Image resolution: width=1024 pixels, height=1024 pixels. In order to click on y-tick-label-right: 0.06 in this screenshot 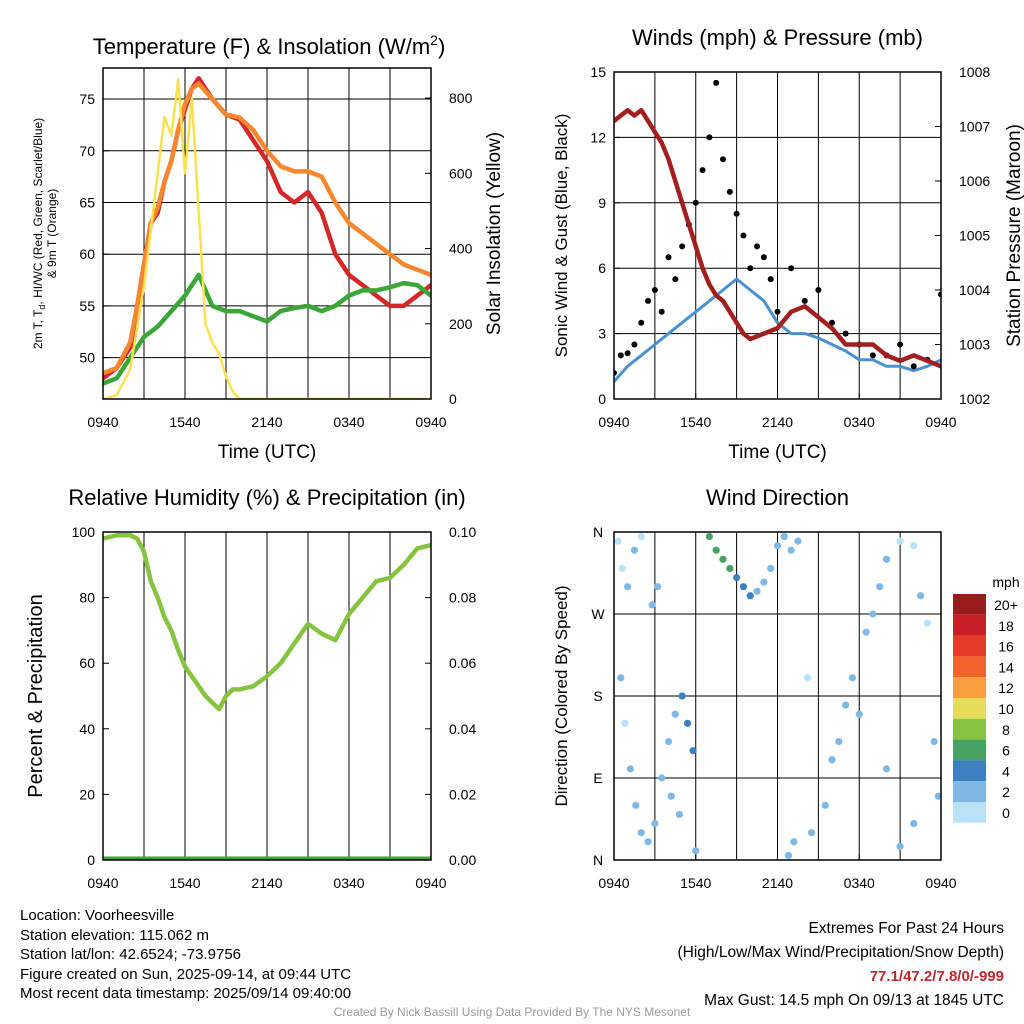, I will do `click(462, 663)`.